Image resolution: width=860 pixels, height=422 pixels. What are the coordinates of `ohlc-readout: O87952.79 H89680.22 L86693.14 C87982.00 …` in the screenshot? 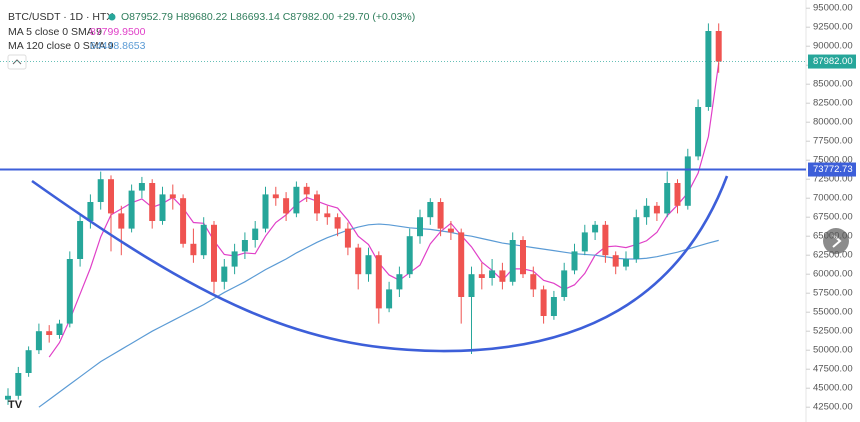 It's located at (268, 17).